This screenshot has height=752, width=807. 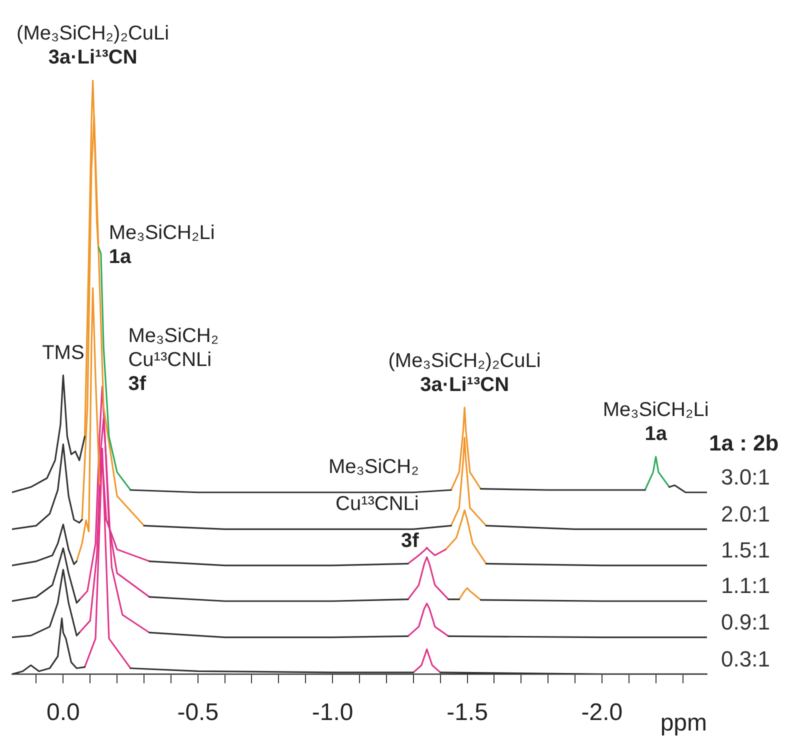 I want to click on series-label: 1.5:1, so click(x=745, y=550).